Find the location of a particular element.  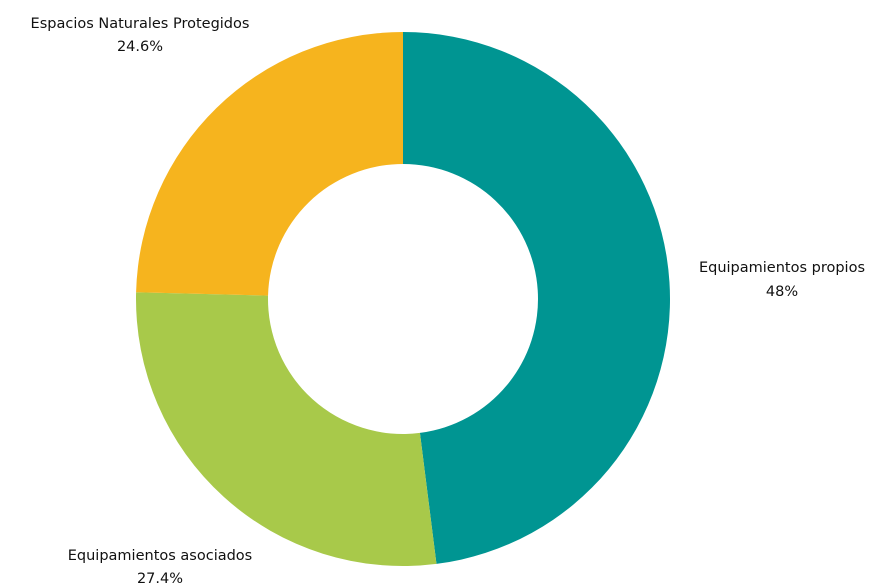

slice-label-equipamientos-propios: Equipamientos propios 48% is located at coordinates (782, 280).